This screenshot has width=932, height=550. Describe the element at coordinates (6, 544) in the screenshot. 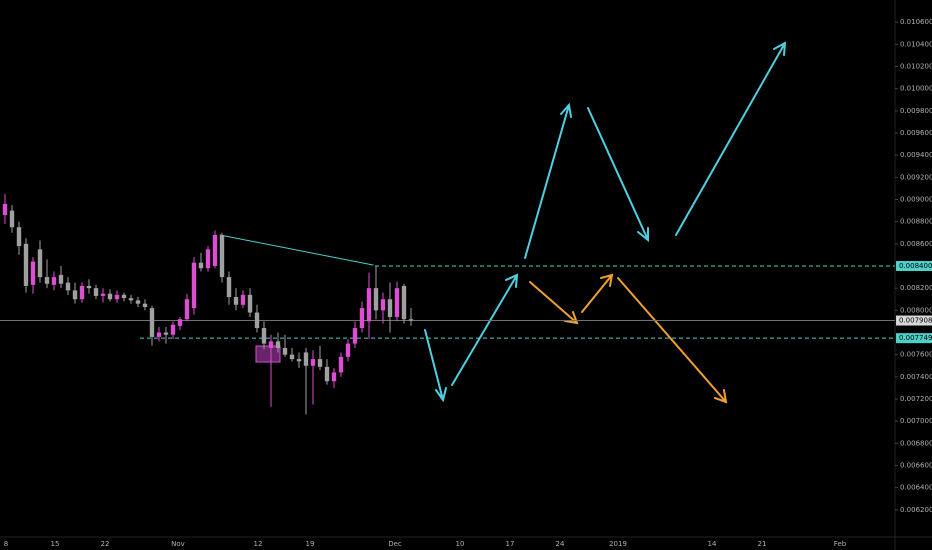

I see `x-tick-label: 8` at that location.